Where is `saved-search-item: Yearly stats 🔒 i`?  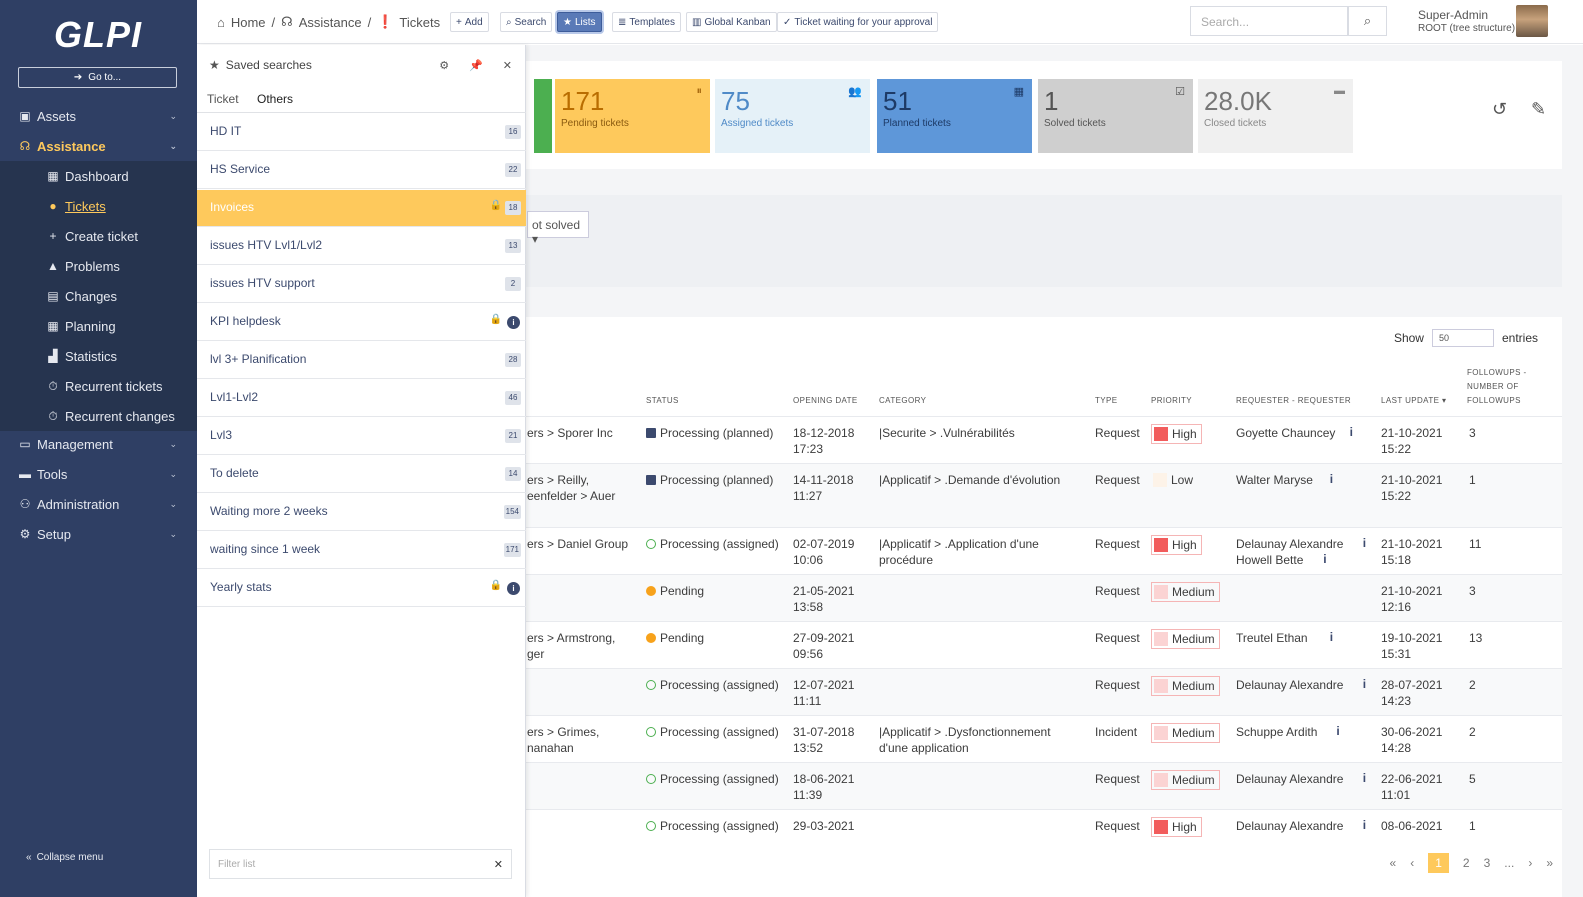 saved-search-item: Yearly stats 🔒 i is located at coordinates (361, 588).